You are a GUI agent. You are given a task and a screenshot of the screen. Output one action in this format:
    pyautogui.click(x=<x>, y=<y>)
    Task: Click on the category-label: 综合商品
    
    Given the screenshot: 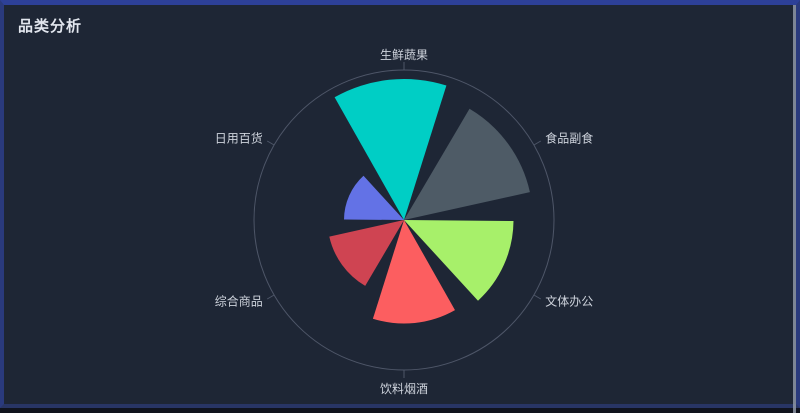 What is the action you would take?
    pyautogui.click(x=239, y=301)
    